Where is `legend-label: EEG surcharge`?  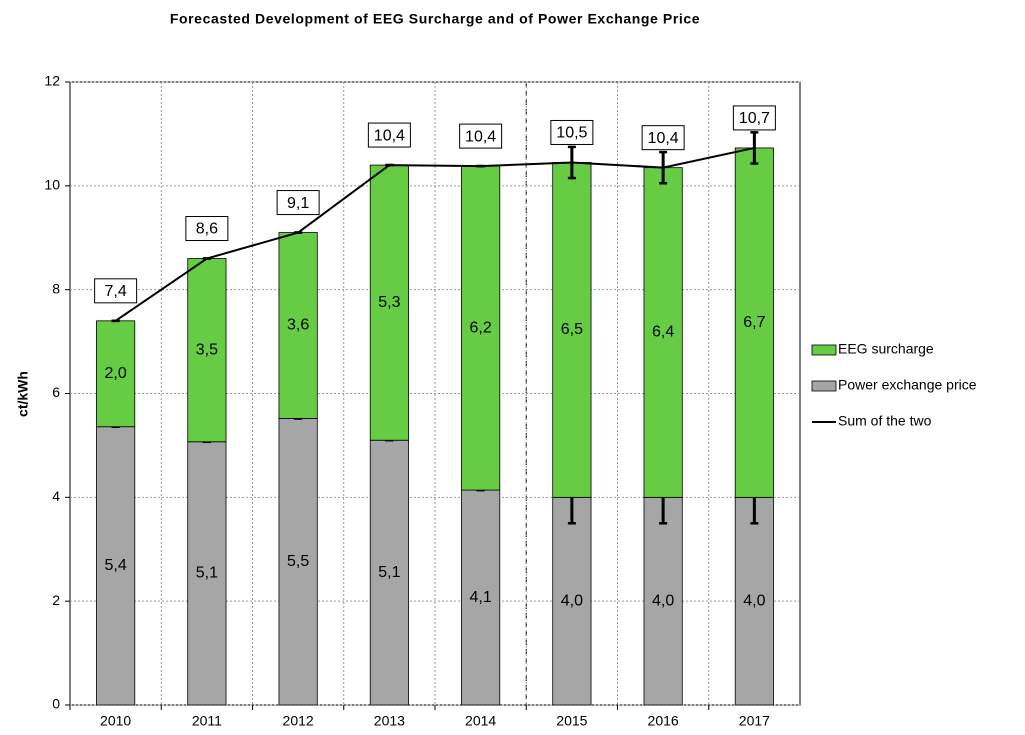
legend-label: EEG surcharge is located at coordinates (886, 349).